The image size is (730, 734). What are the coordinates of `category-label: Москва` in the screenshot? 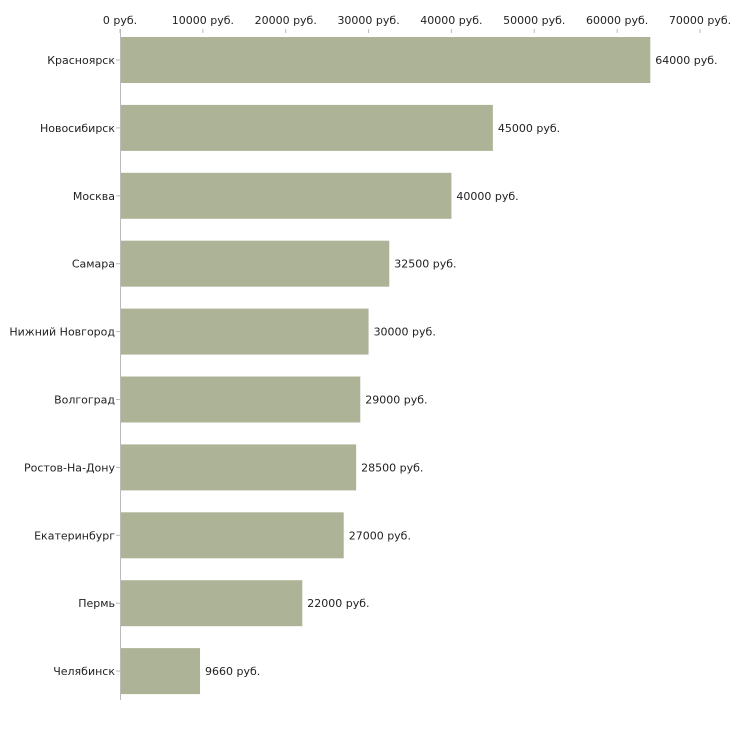 It's located at (94, 196).